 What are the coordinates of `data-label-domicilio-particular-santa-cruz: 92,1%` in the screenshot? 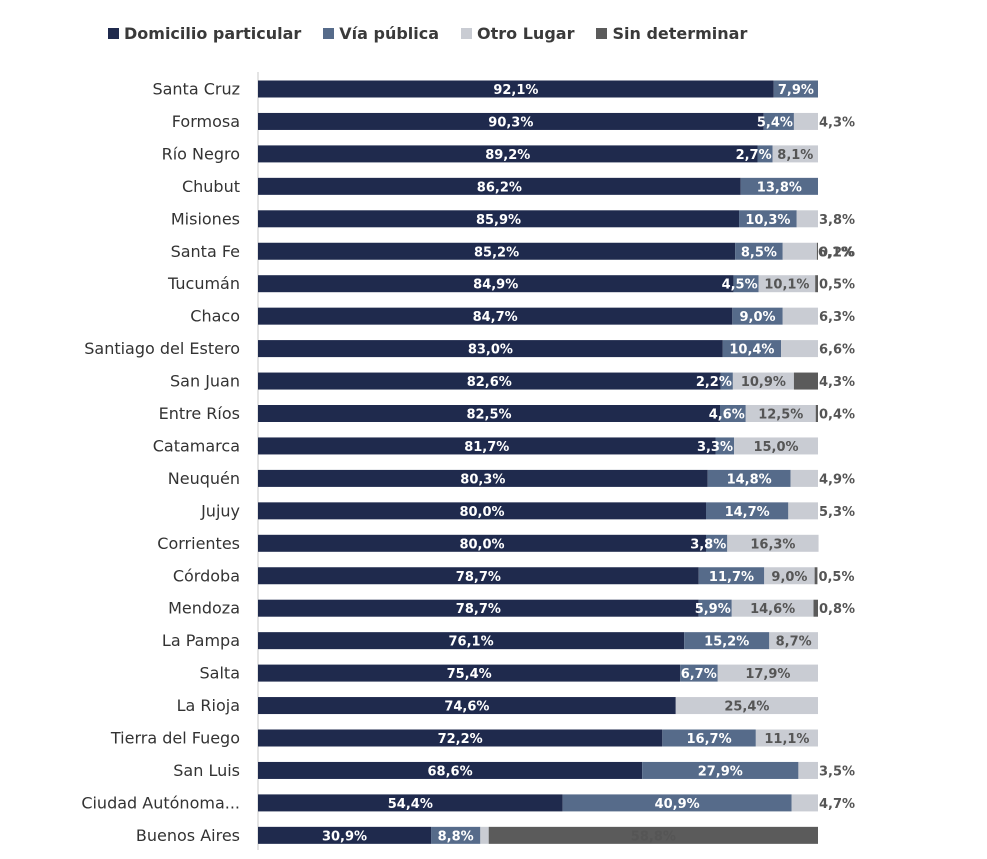 It's located at (515, 90).